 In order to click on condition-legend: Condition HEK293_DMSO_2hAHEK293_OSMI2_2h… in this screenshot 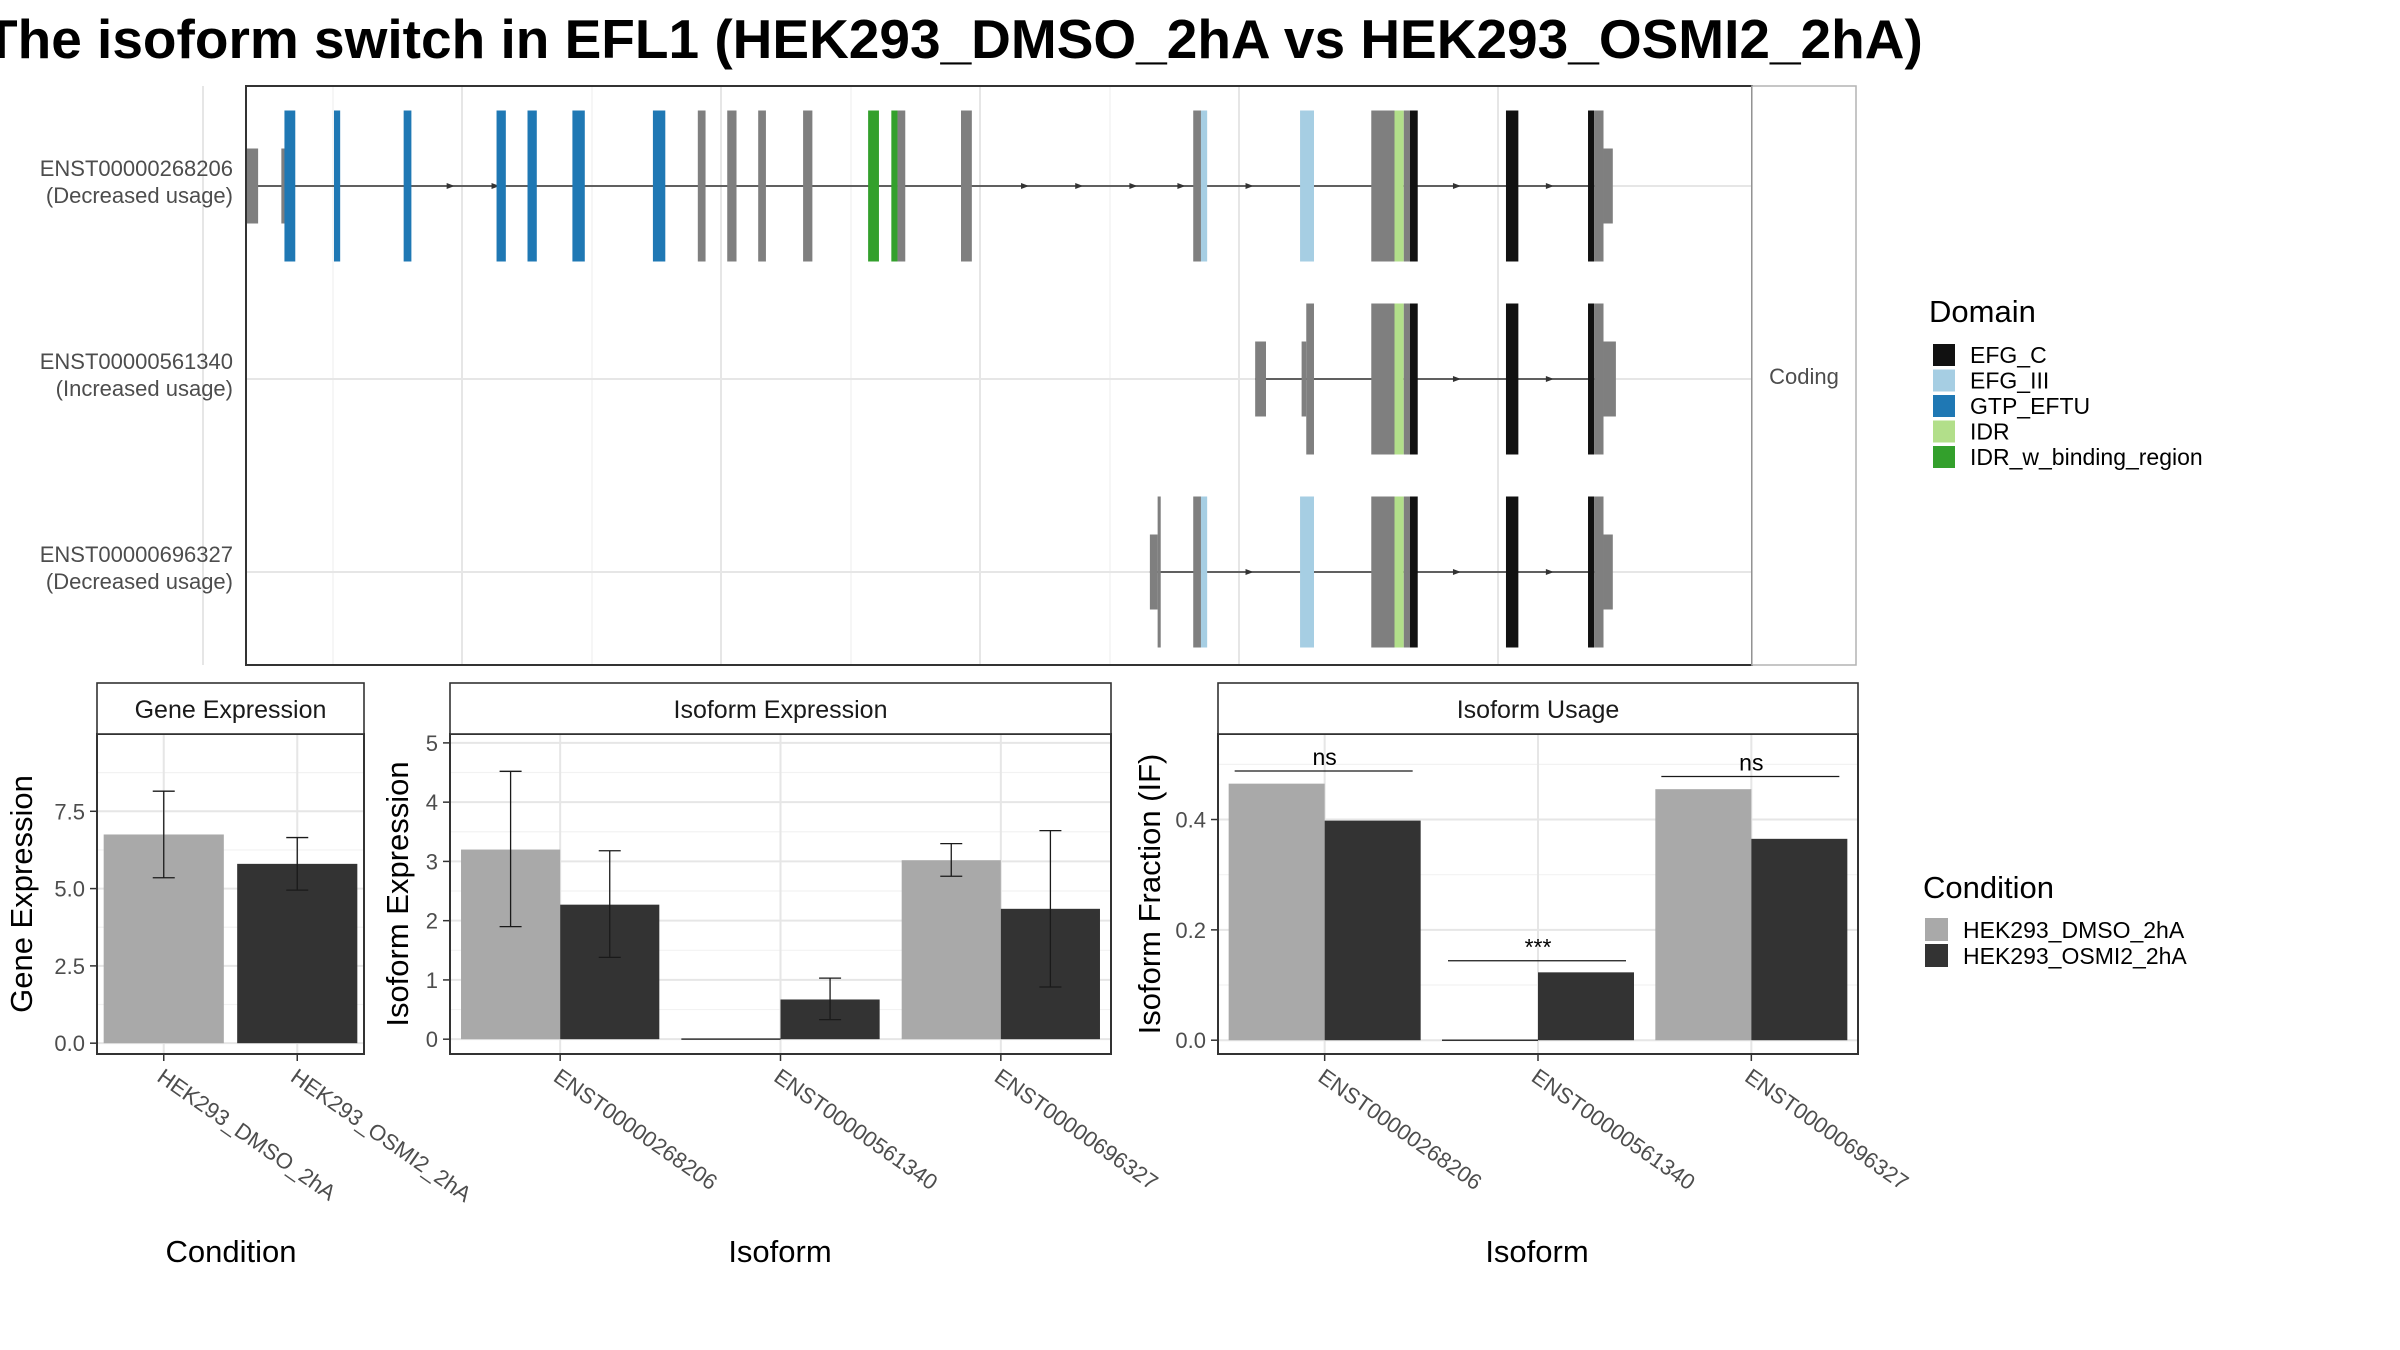, I will do `click(2055, 919)`.